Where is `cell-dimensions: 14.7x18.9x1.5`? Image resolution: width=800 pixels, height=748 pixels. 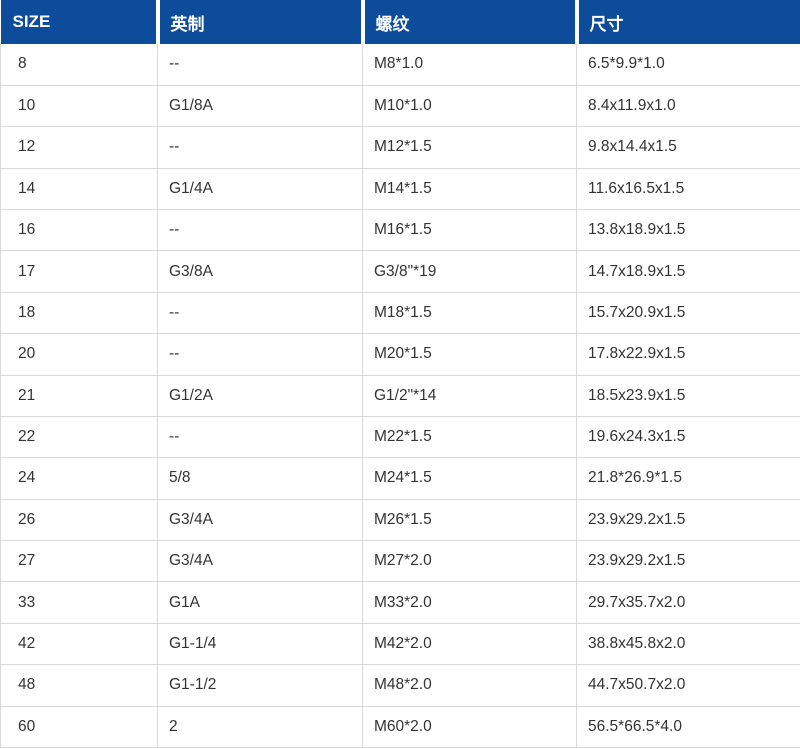 cell-dimensions: 14.7x18.9x1.5 is located at coordinates (688, 271).